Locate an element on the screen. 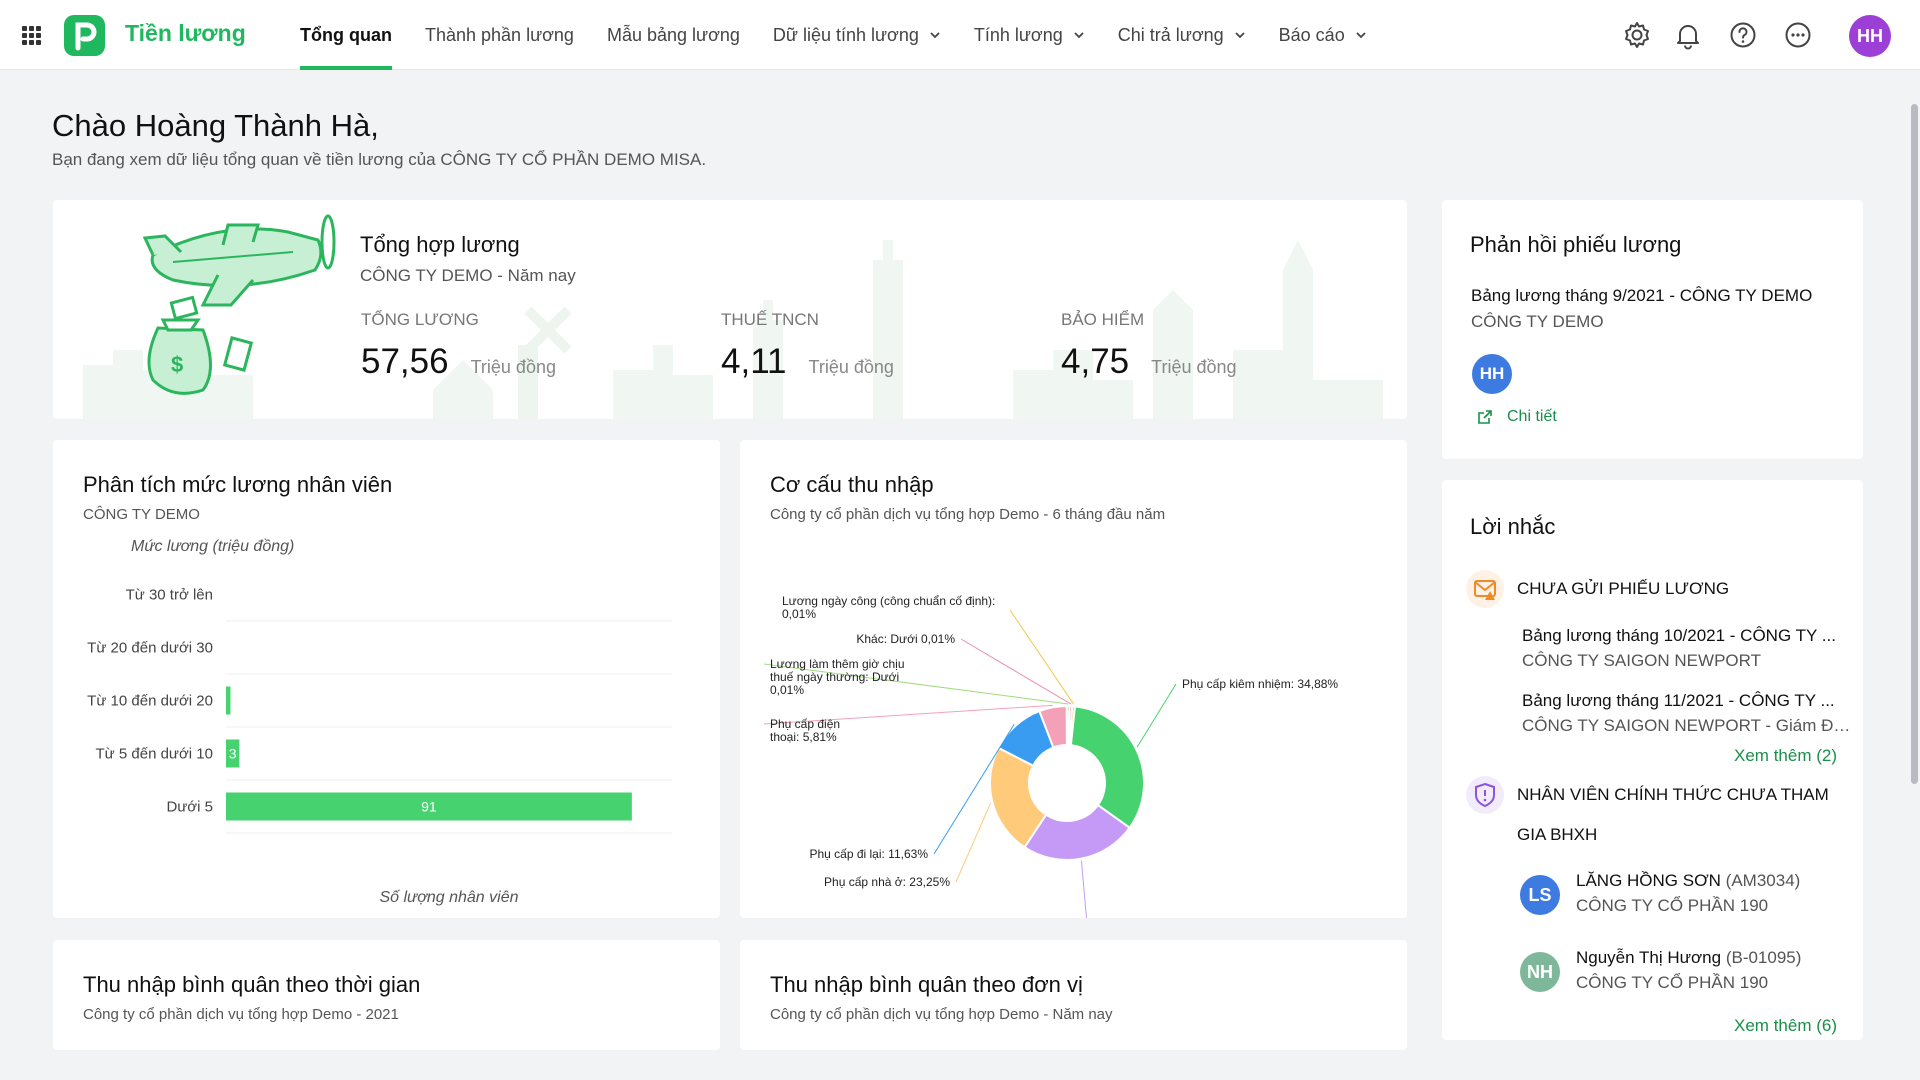 The image size is (1920, 1080). slice-label-line: Khác: Dưới 0,01% is located at coordinates (905, 639).